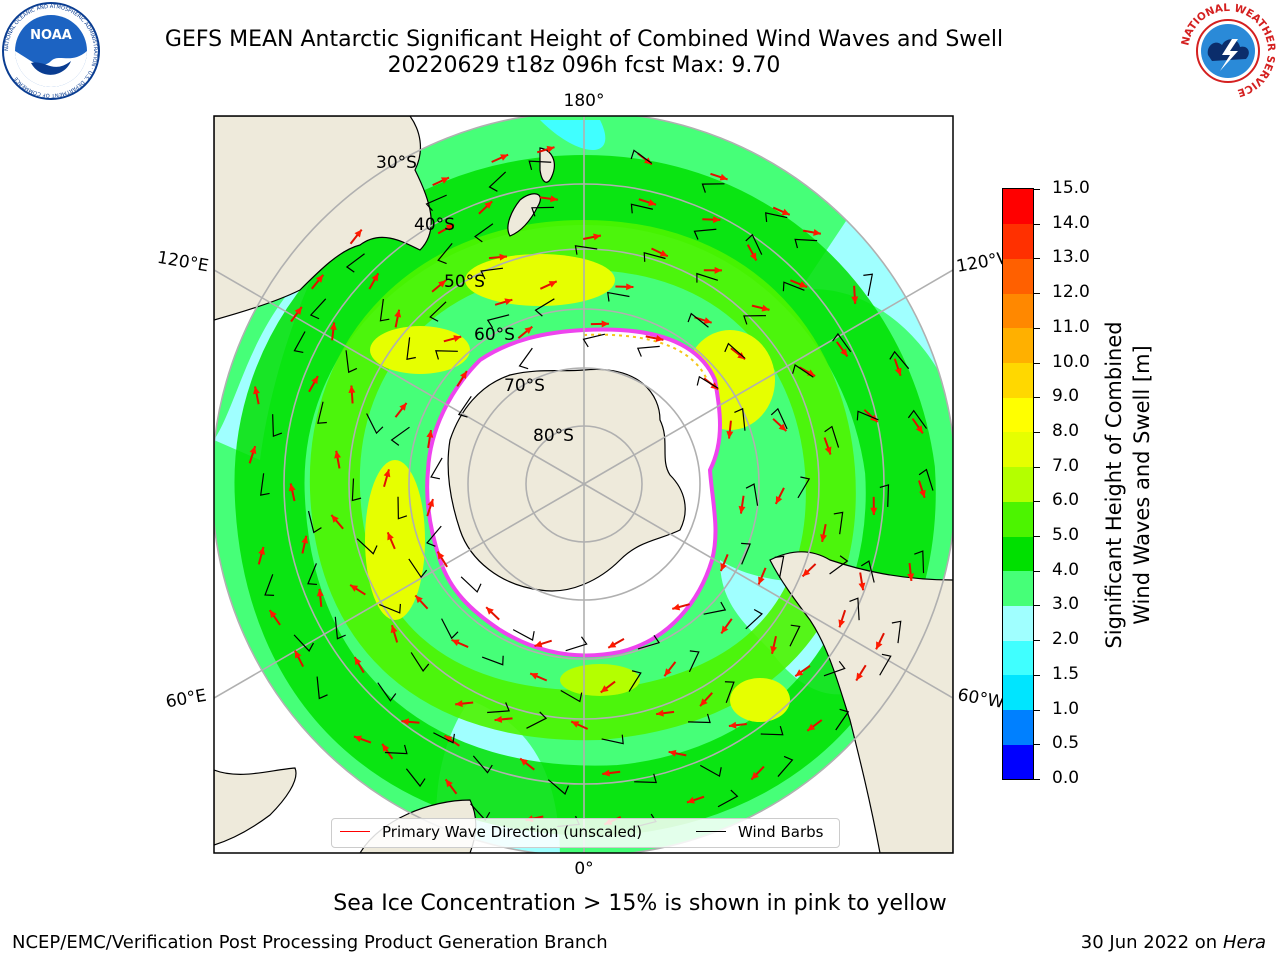  What do you see at coordinates (711, 831) in the screenshot?
I see `legend-barb-swatch` at bounding box center [711, 831].